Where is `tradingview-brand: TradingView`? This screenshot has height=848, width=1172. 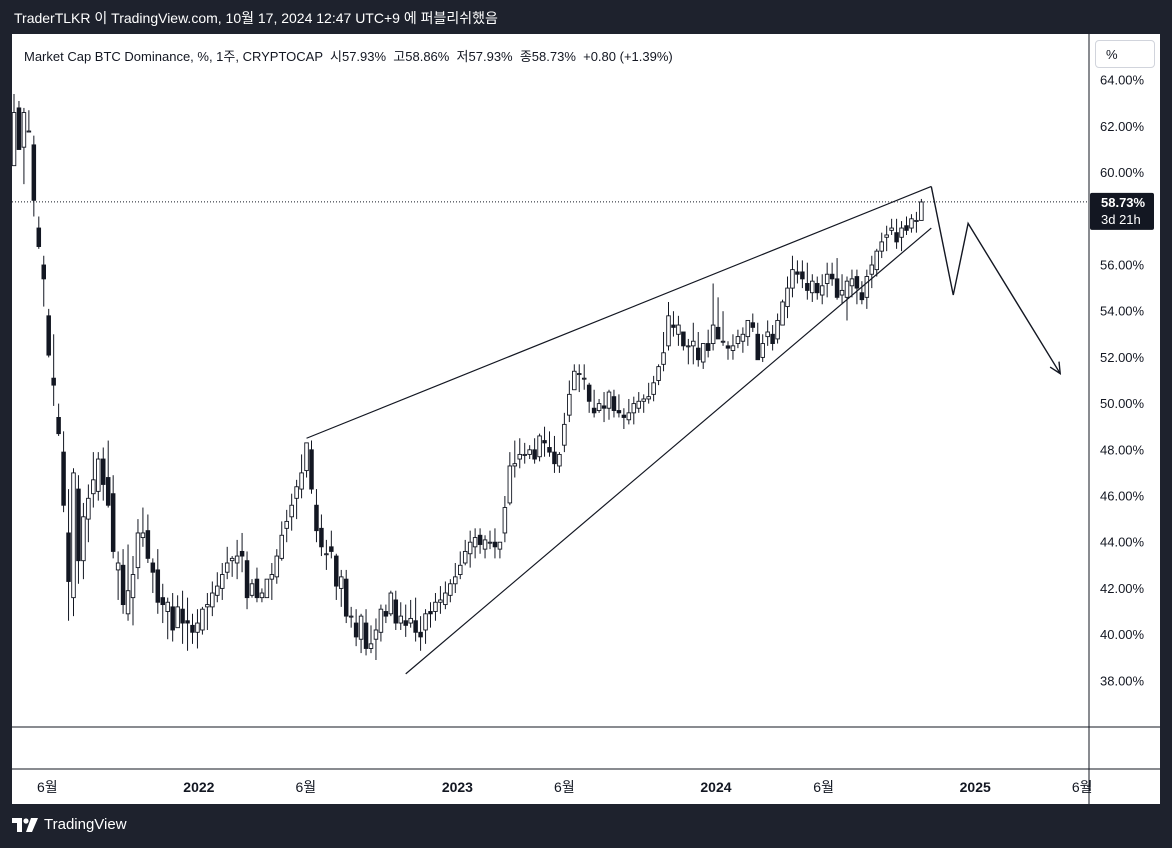 tradingview-brand: TradingView is located at coordinates (69, 824).